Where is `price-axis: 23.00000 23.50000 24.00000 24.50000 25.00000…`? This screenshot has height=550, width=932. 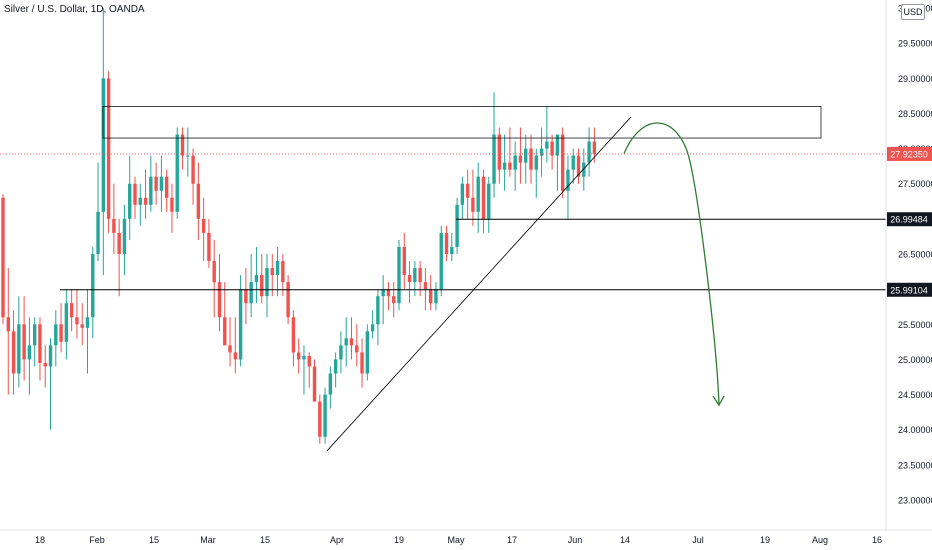
price-axis: 23.00000 23.50000 24.00000 24.50000 25.00000… is located at coordinates (908, 265).